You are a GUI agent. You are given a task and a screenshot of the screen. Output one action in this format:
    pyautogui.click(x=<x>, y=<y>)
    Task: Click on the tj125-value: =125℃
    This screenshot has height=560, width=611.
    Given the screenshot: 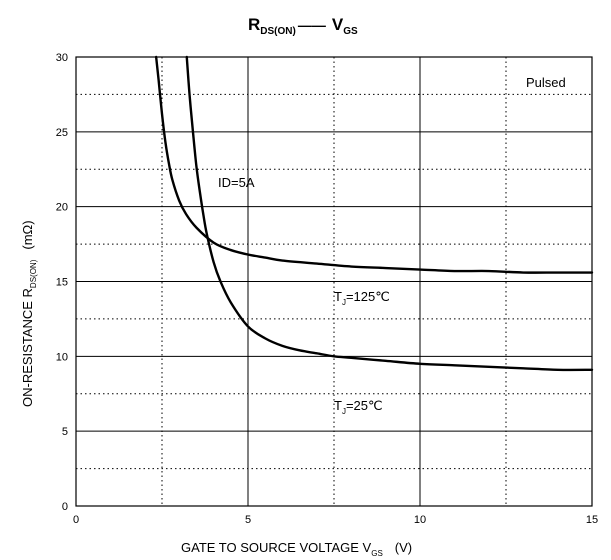 What is the action you would take?
    pyautogui.click(x=368, y=296)
    